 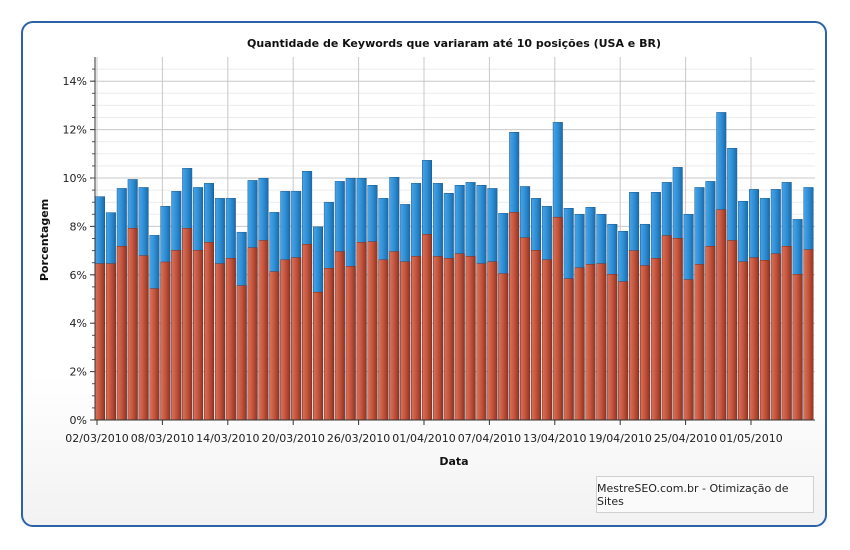 I want to click on x-tick-label: 02/03/2010, so click(x=96, y=438).